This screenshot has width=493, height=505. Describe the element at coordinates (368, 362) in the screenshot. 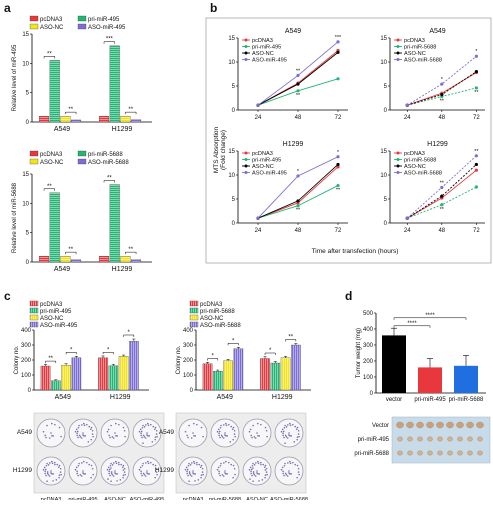

I see `y-tick-label: 200` at that location.